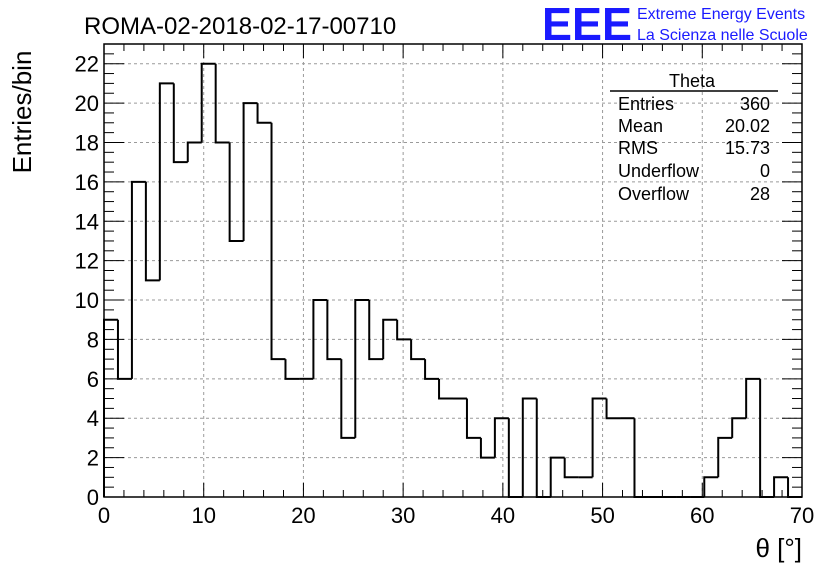  I want to click on stats-value-rms: 15.73, so click(747, 148).